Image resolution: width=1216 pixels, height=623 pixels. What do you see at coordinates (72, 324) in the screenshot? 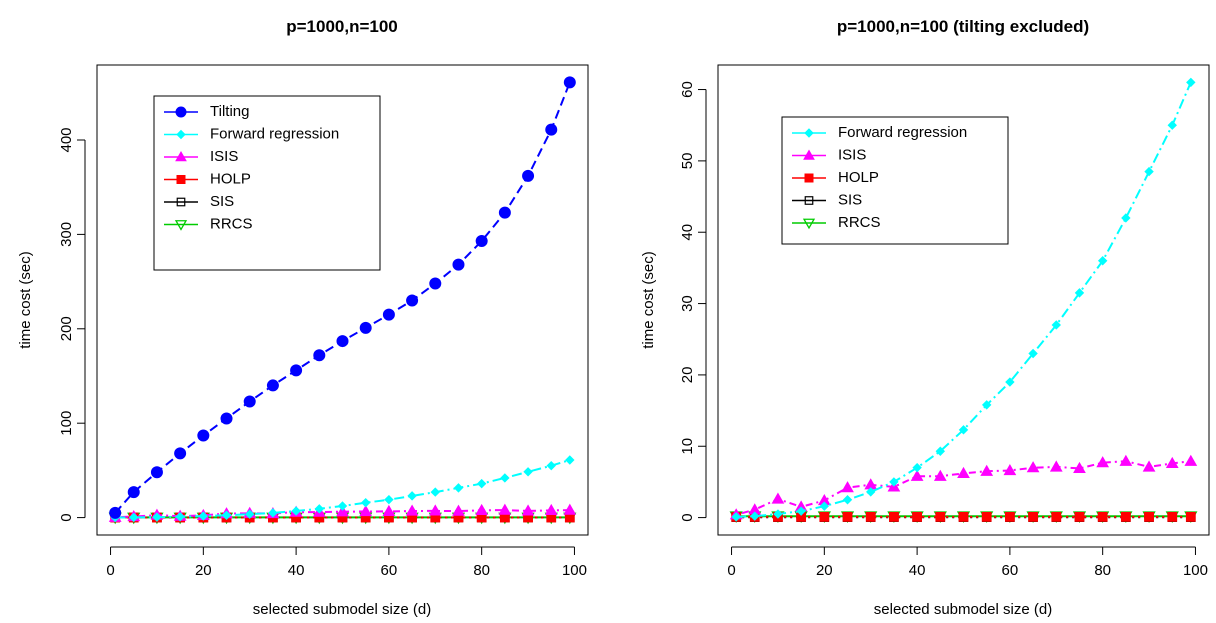
I see `y-axis: 0 100 200 300 400` at bounding box center [72, 324].